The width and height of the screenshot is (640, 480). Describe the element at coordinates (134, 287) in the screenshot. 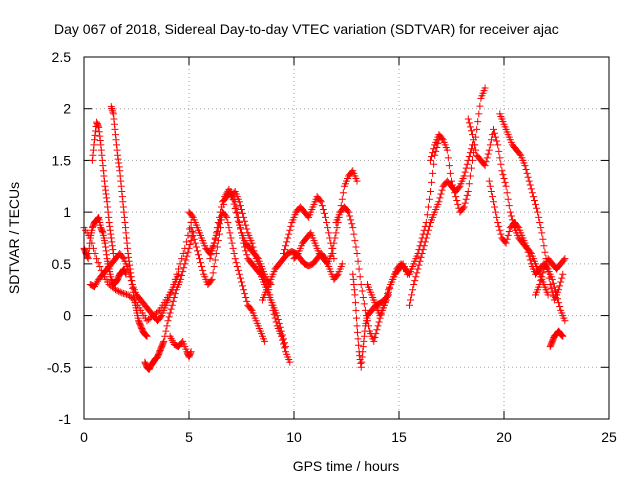

I see `series-sat-g` at that location.